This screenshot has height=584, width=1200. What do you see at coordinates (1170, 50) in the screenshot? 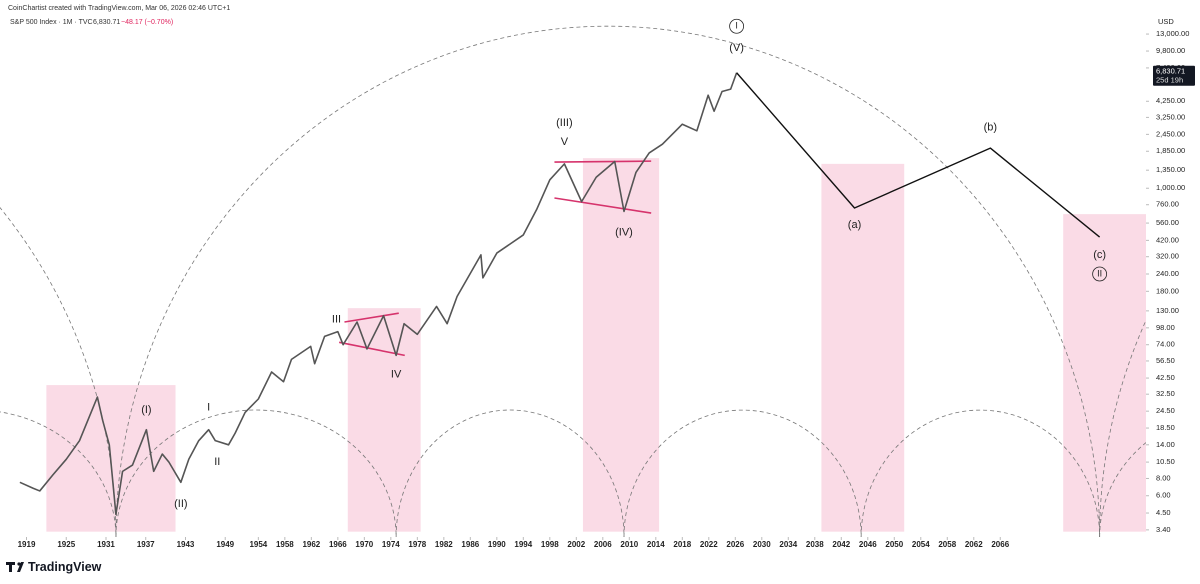
I see `y-tick-label: 9,800.00` at bounding box center [1170, 50].